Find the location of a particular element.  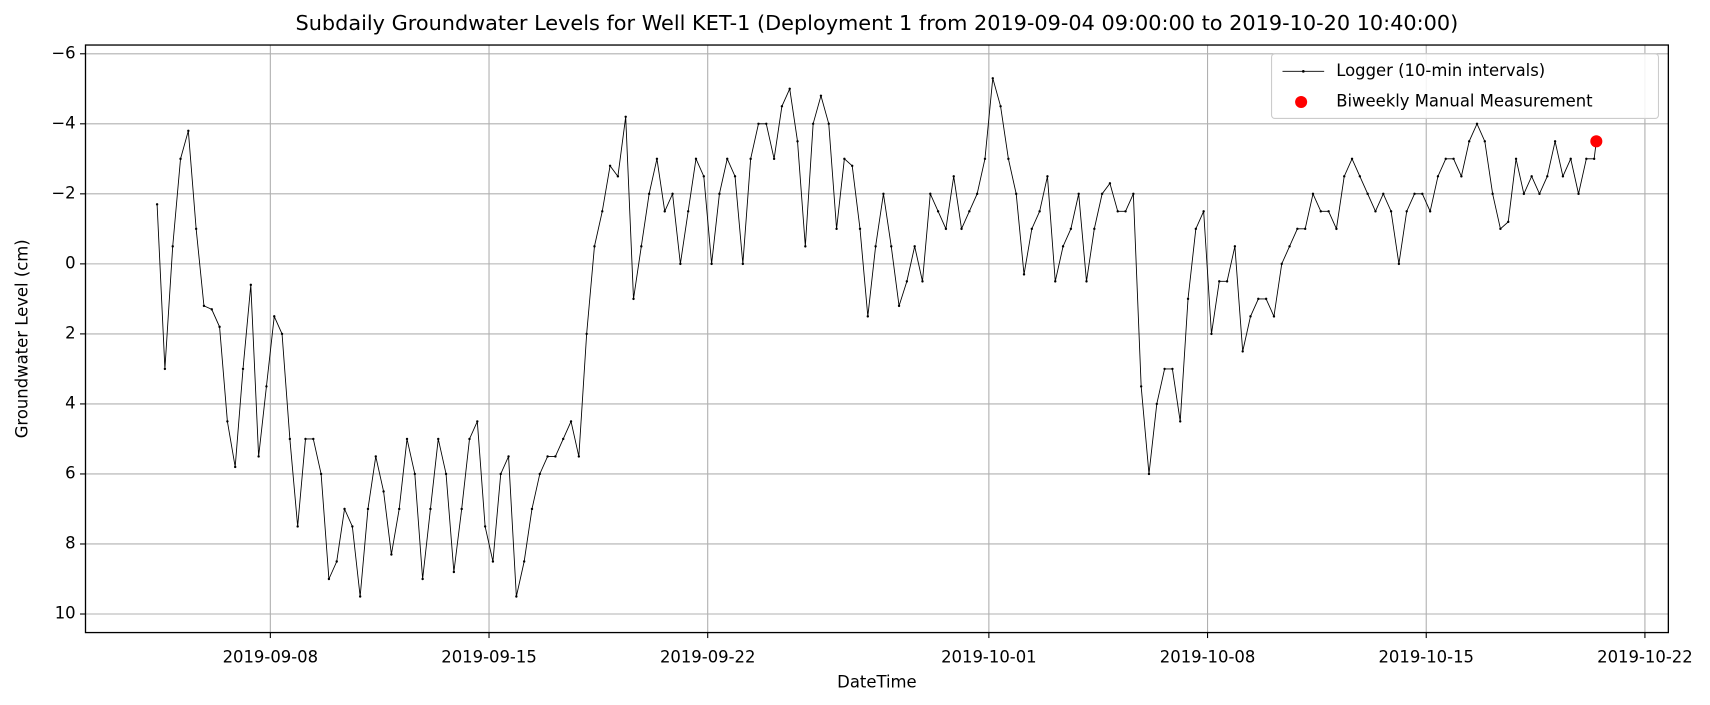

x-tick-label: 2019-09-15 is located at coordinates (489, 656).